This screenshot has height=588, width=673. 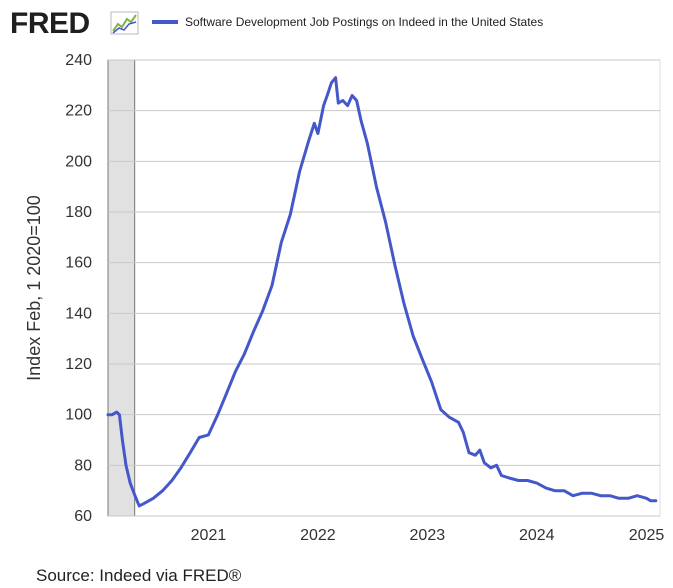 I want to click on y-tick-label: 240, so click(x=78, y=60).